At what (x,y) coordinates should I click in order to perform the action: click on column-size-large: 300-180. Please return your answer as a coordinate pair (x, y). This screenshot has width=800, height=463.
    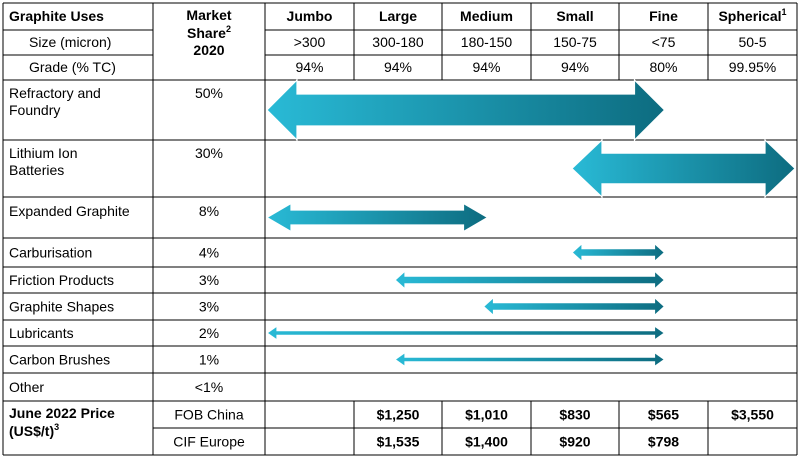
    Looking at the image, I should click on (398, 42).